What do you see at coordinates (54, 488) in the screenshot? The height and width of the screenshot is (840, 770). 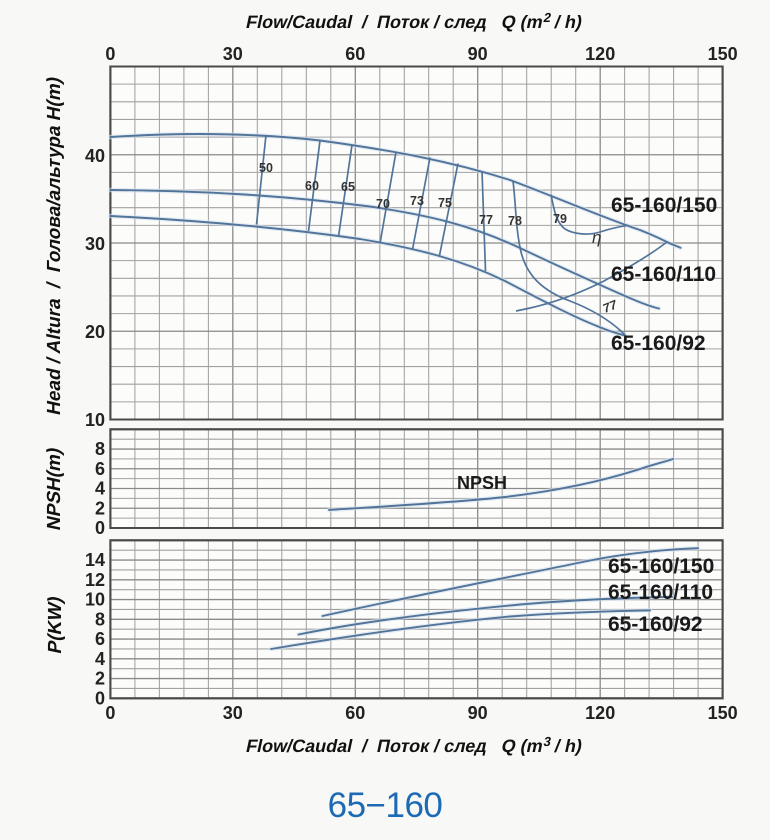 I see `svg-text: NPSH(m)` at bounding box center [54, 488].